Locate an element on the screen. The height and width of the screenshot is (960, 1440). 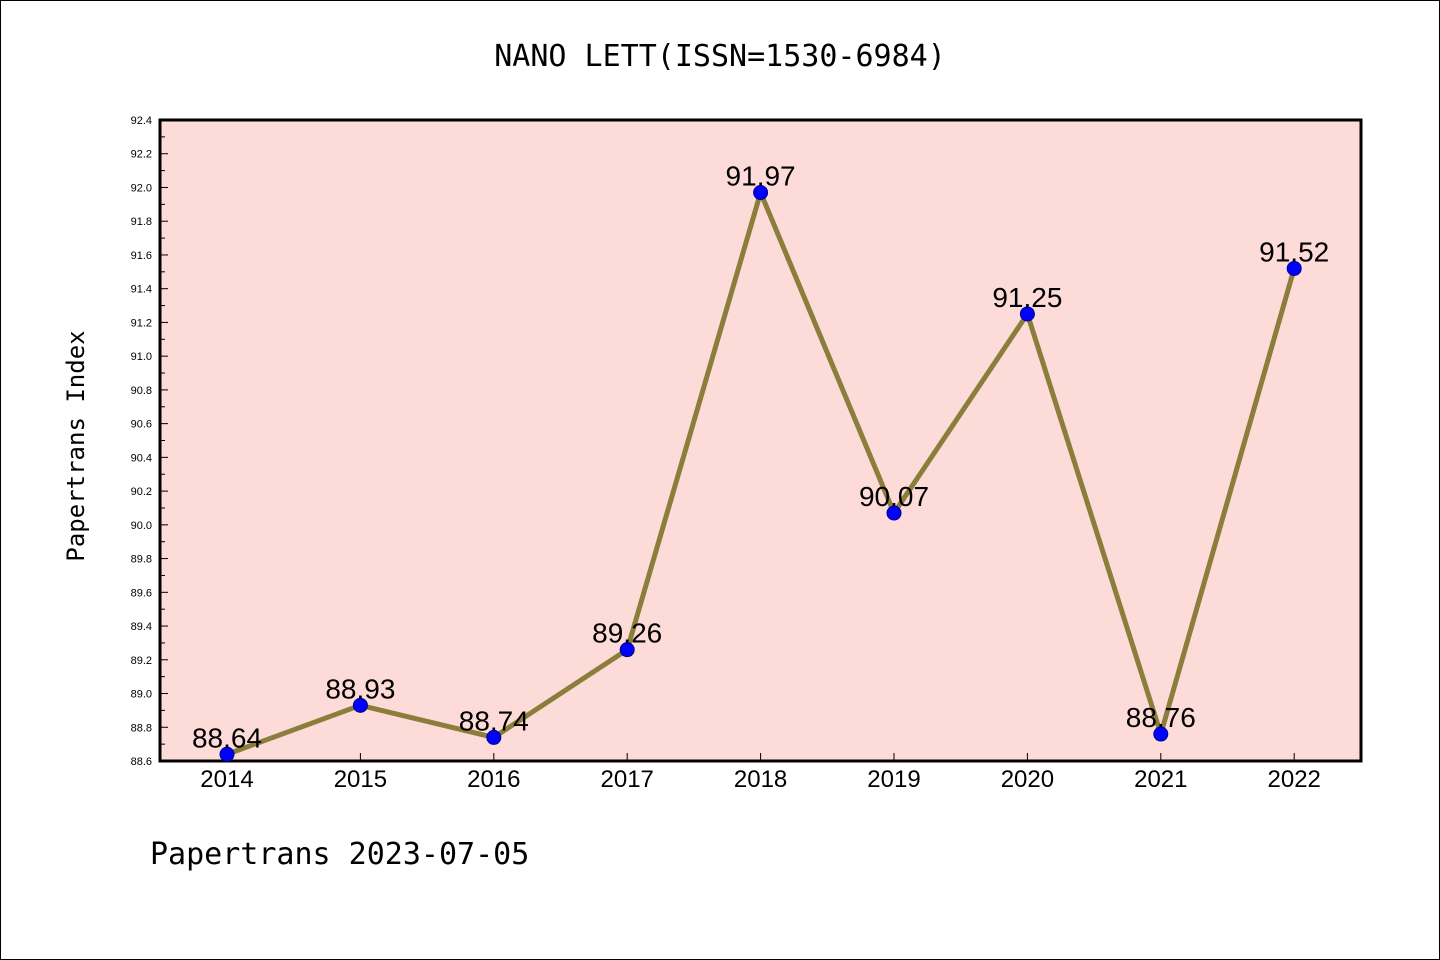
y-tick-label: 91.8 is located at coordinates (141, 222).